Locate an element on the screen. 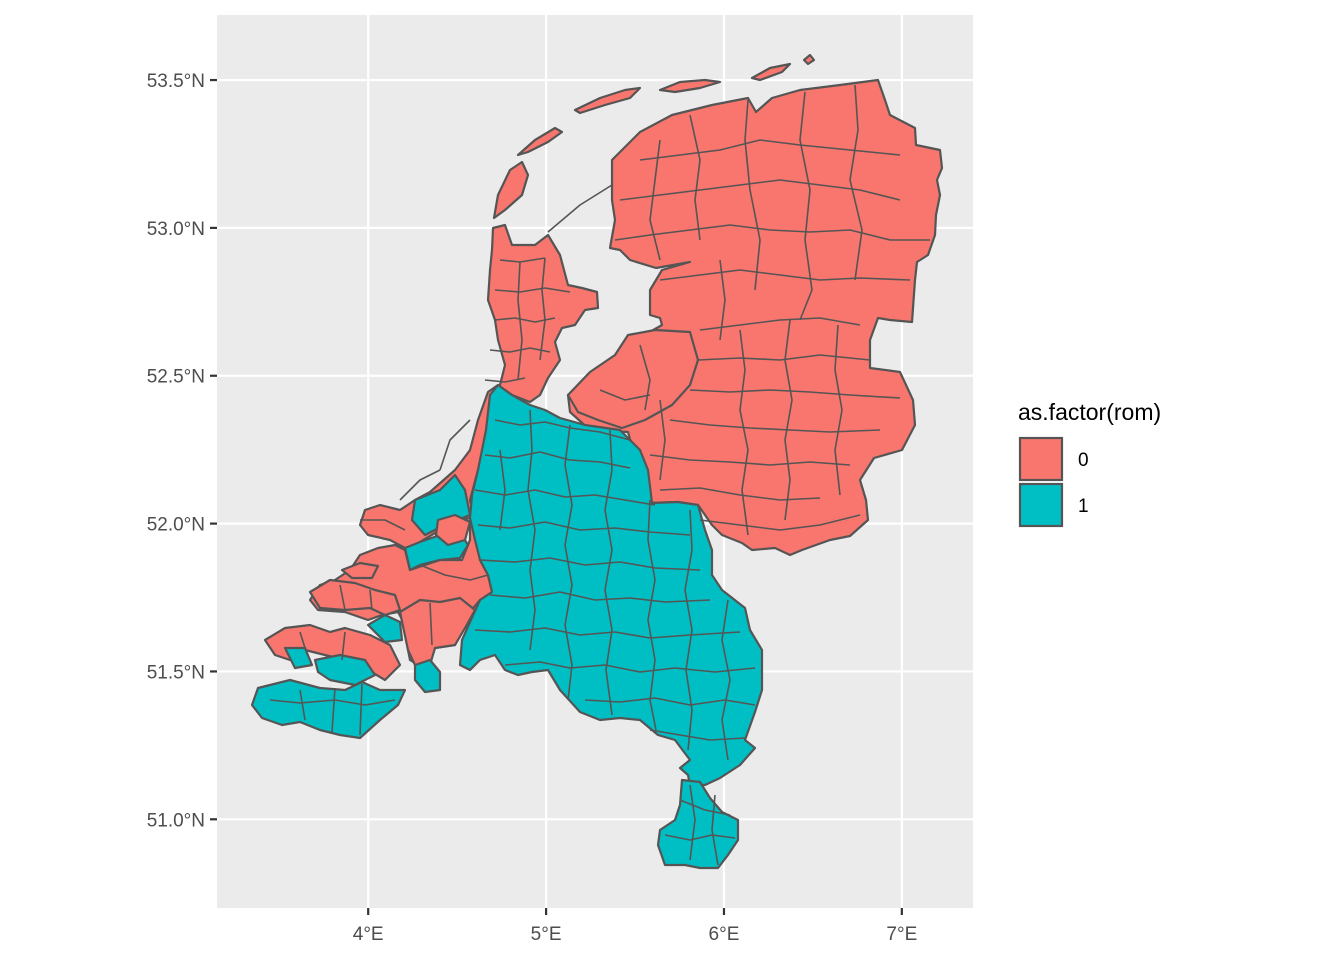 This screenshot has height=960, width=1344. x-axis: 4°E 5°E 6°E 7°E is located at coordinates (635, 926).